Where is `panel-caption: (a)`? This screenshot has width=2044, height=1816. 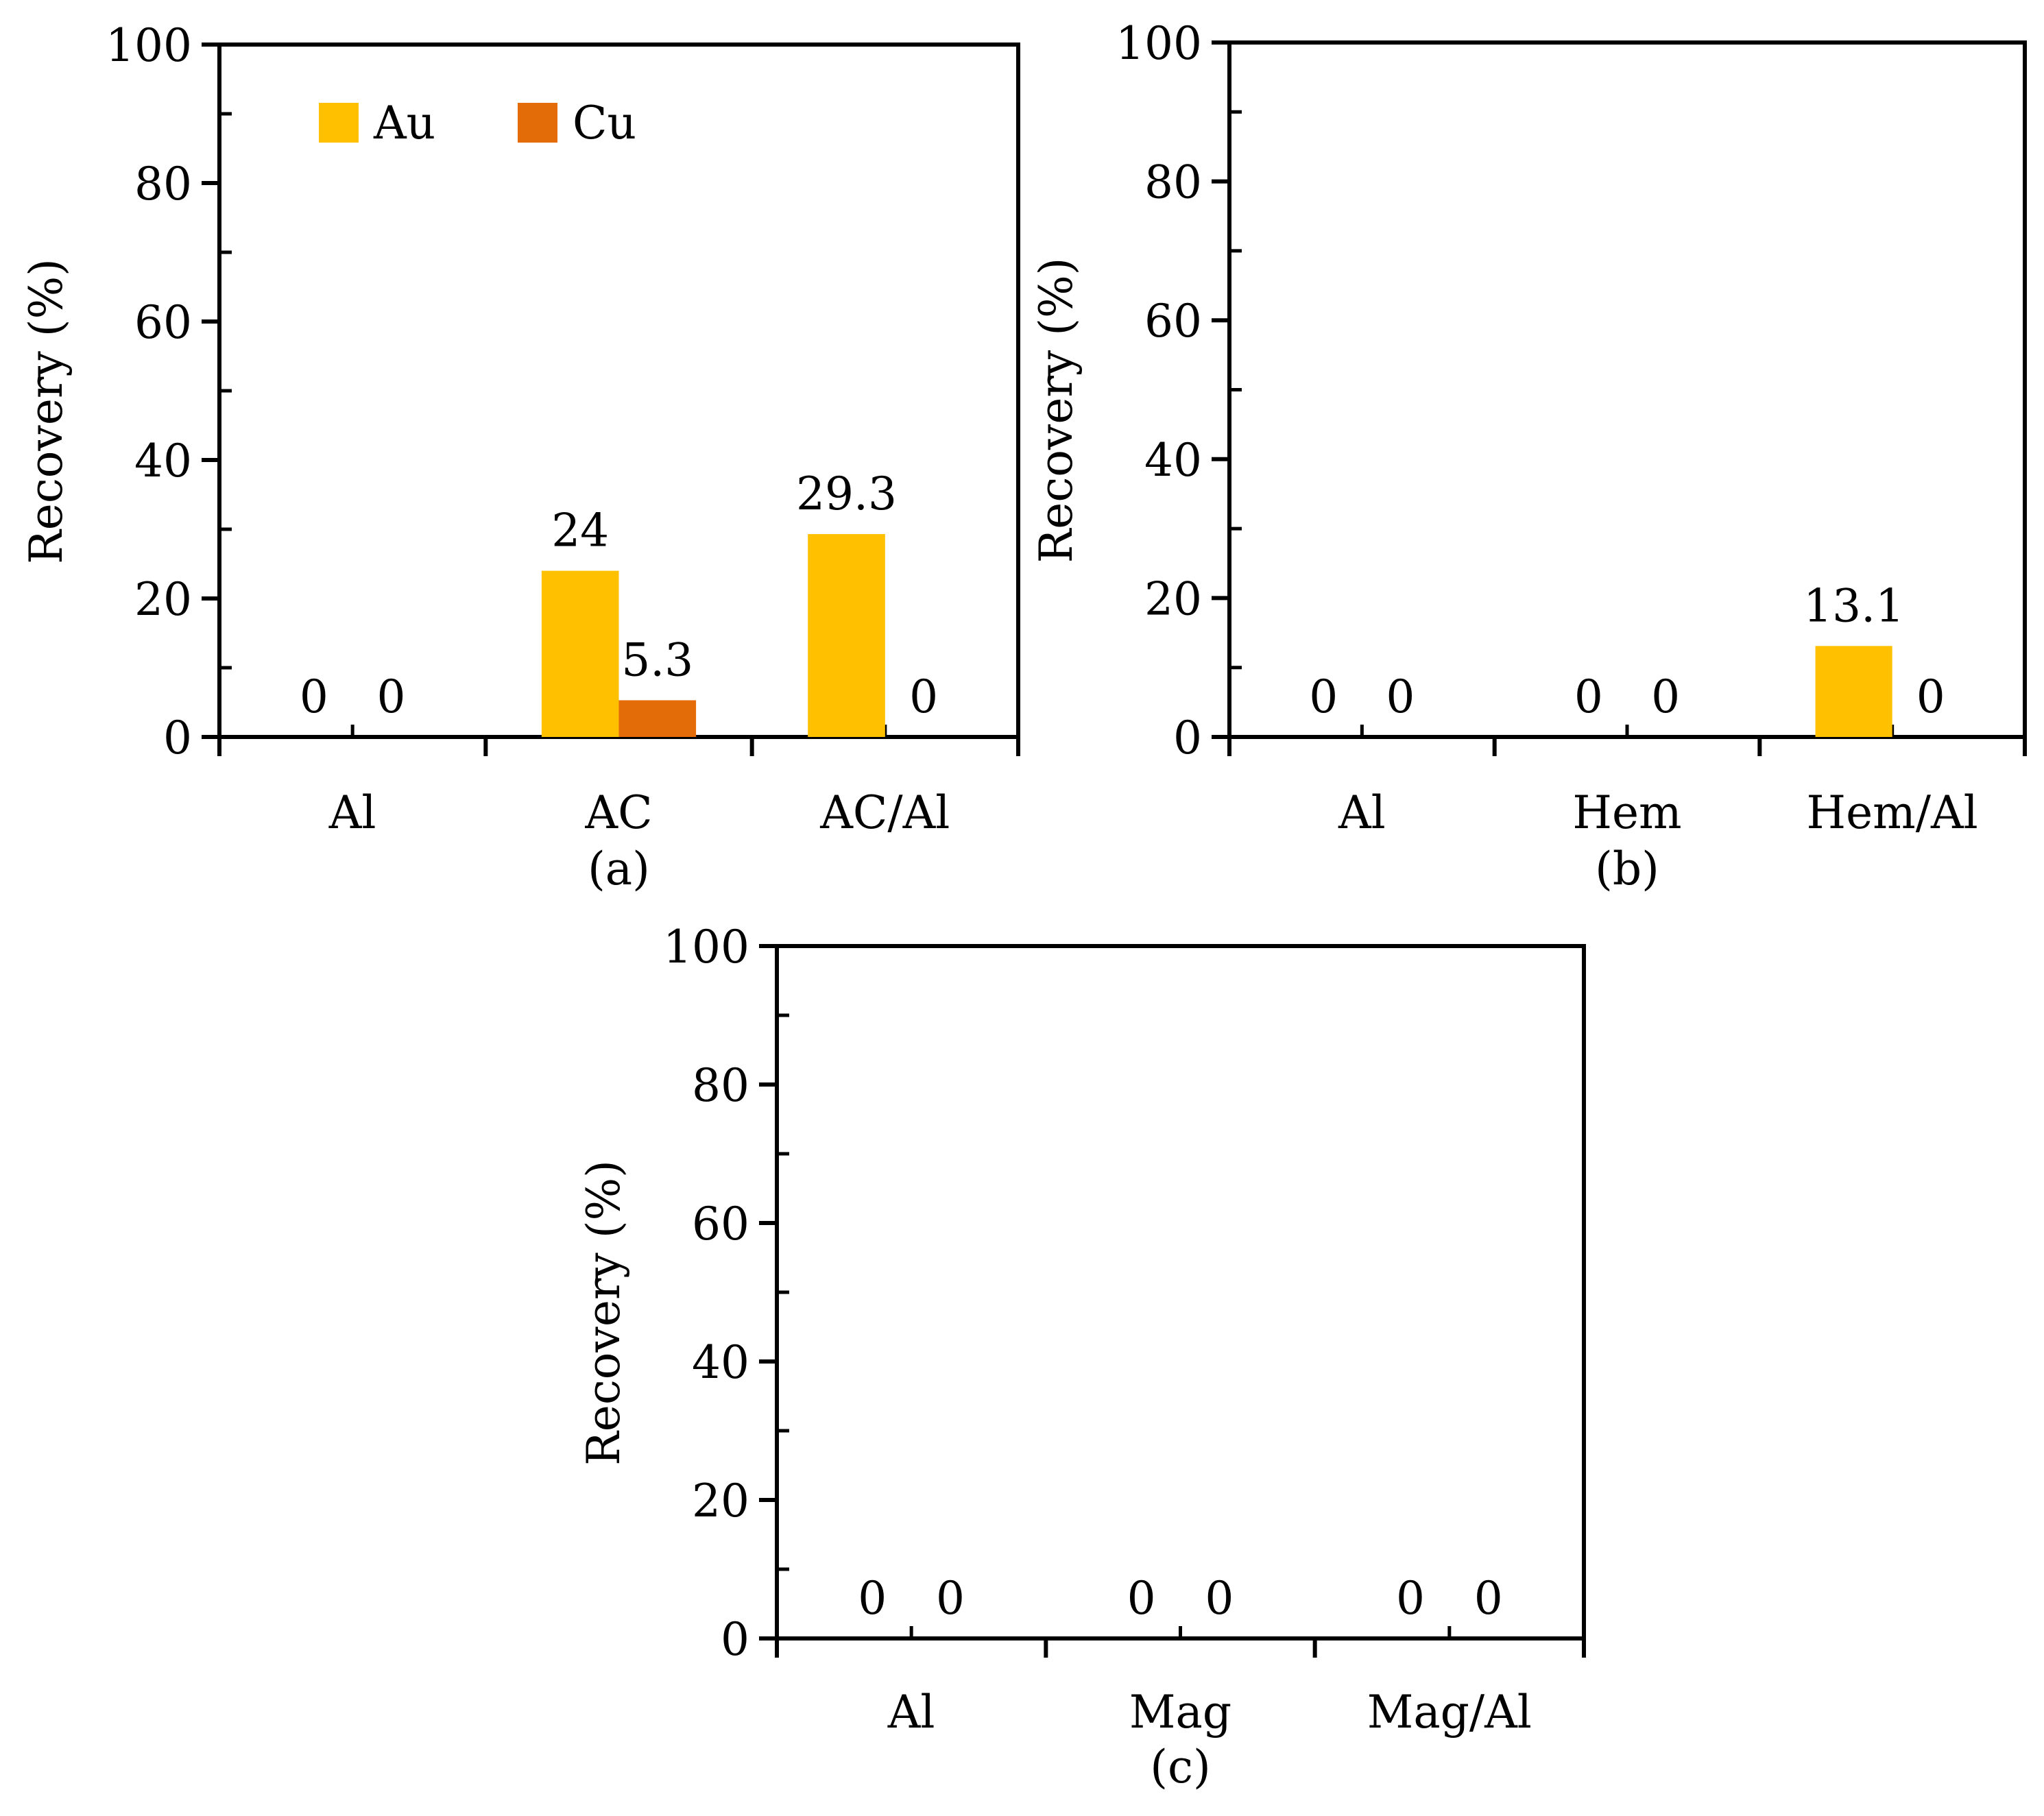
panel-caption: (a) is located at coordinates (619, 869).